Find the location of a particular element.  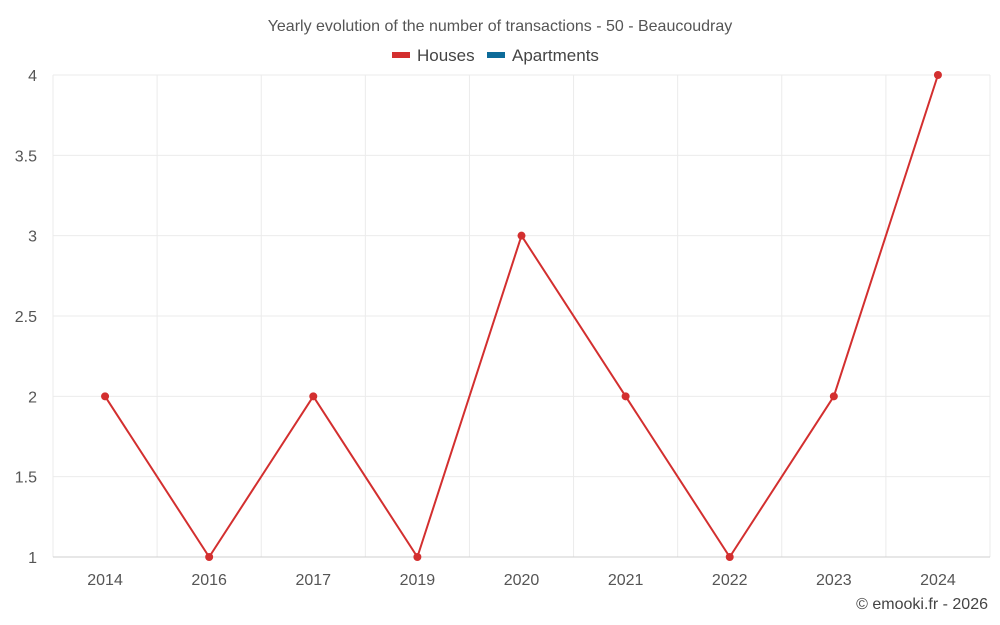

data-point-houses-2017 is located at coordinates (313, 396).